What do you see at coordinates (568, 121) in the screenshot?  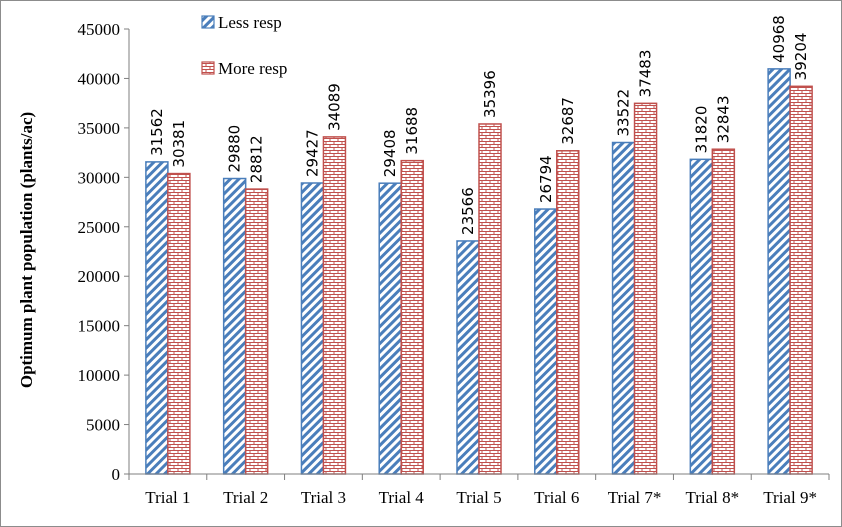 I see `data-label: 32687` at bounding box center [568, 121].